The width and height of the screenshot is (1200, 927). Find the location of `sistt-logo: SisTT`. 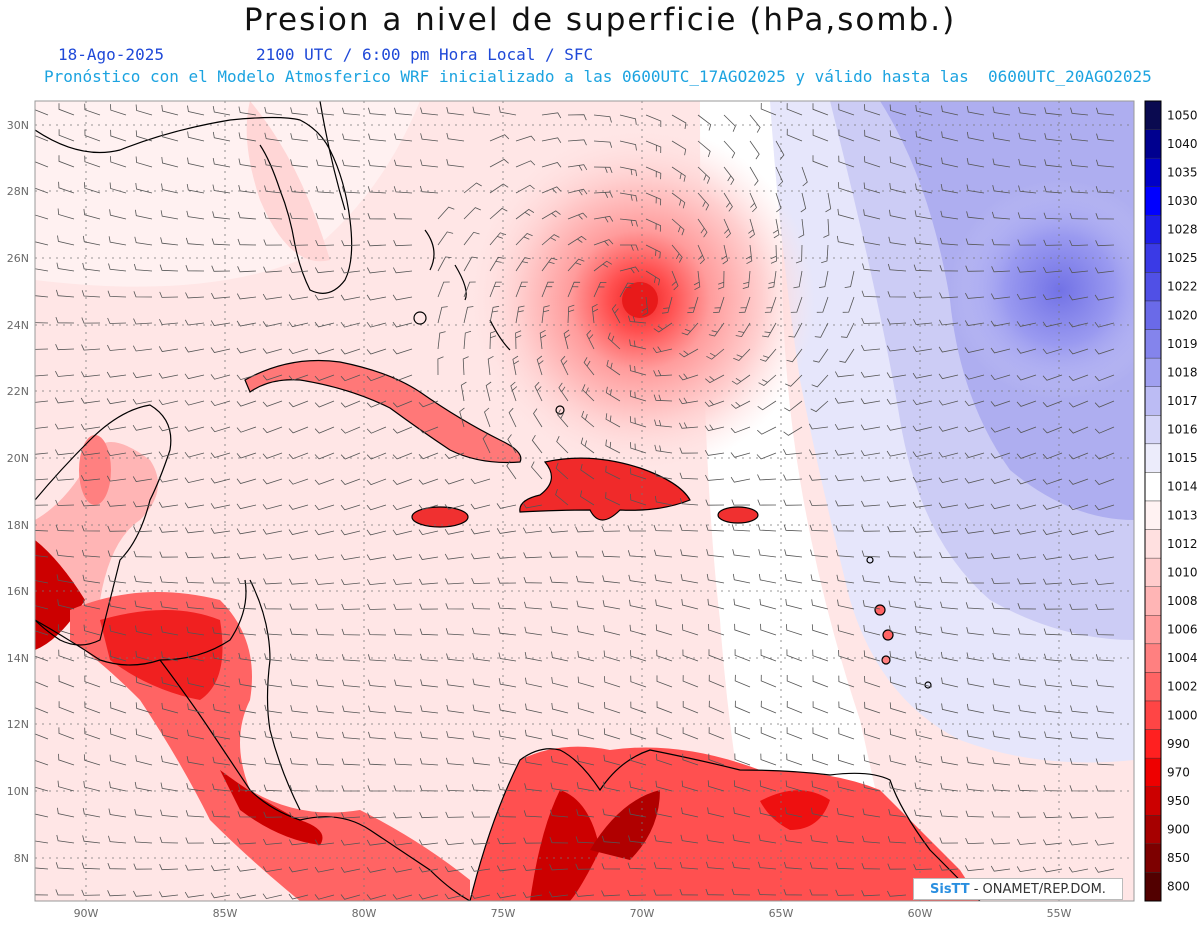

sistt-logo: SisTT is located at coordinates (950, 889).